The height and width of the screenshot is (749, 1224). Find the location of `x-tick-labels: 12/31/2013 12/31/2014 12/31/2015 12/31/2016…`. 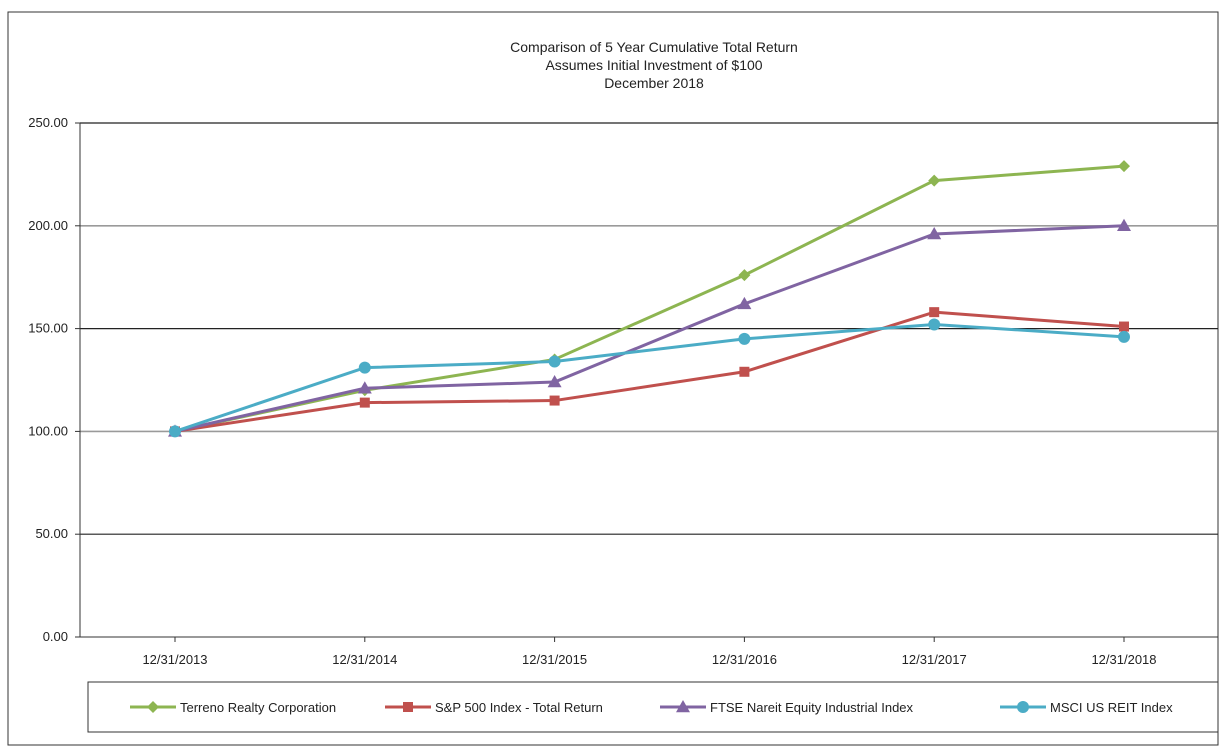

x-tick-labels: 12/31/2013 12/31/2014 12/31/2015 12/31/2016… is located at coordinates (649, 659).